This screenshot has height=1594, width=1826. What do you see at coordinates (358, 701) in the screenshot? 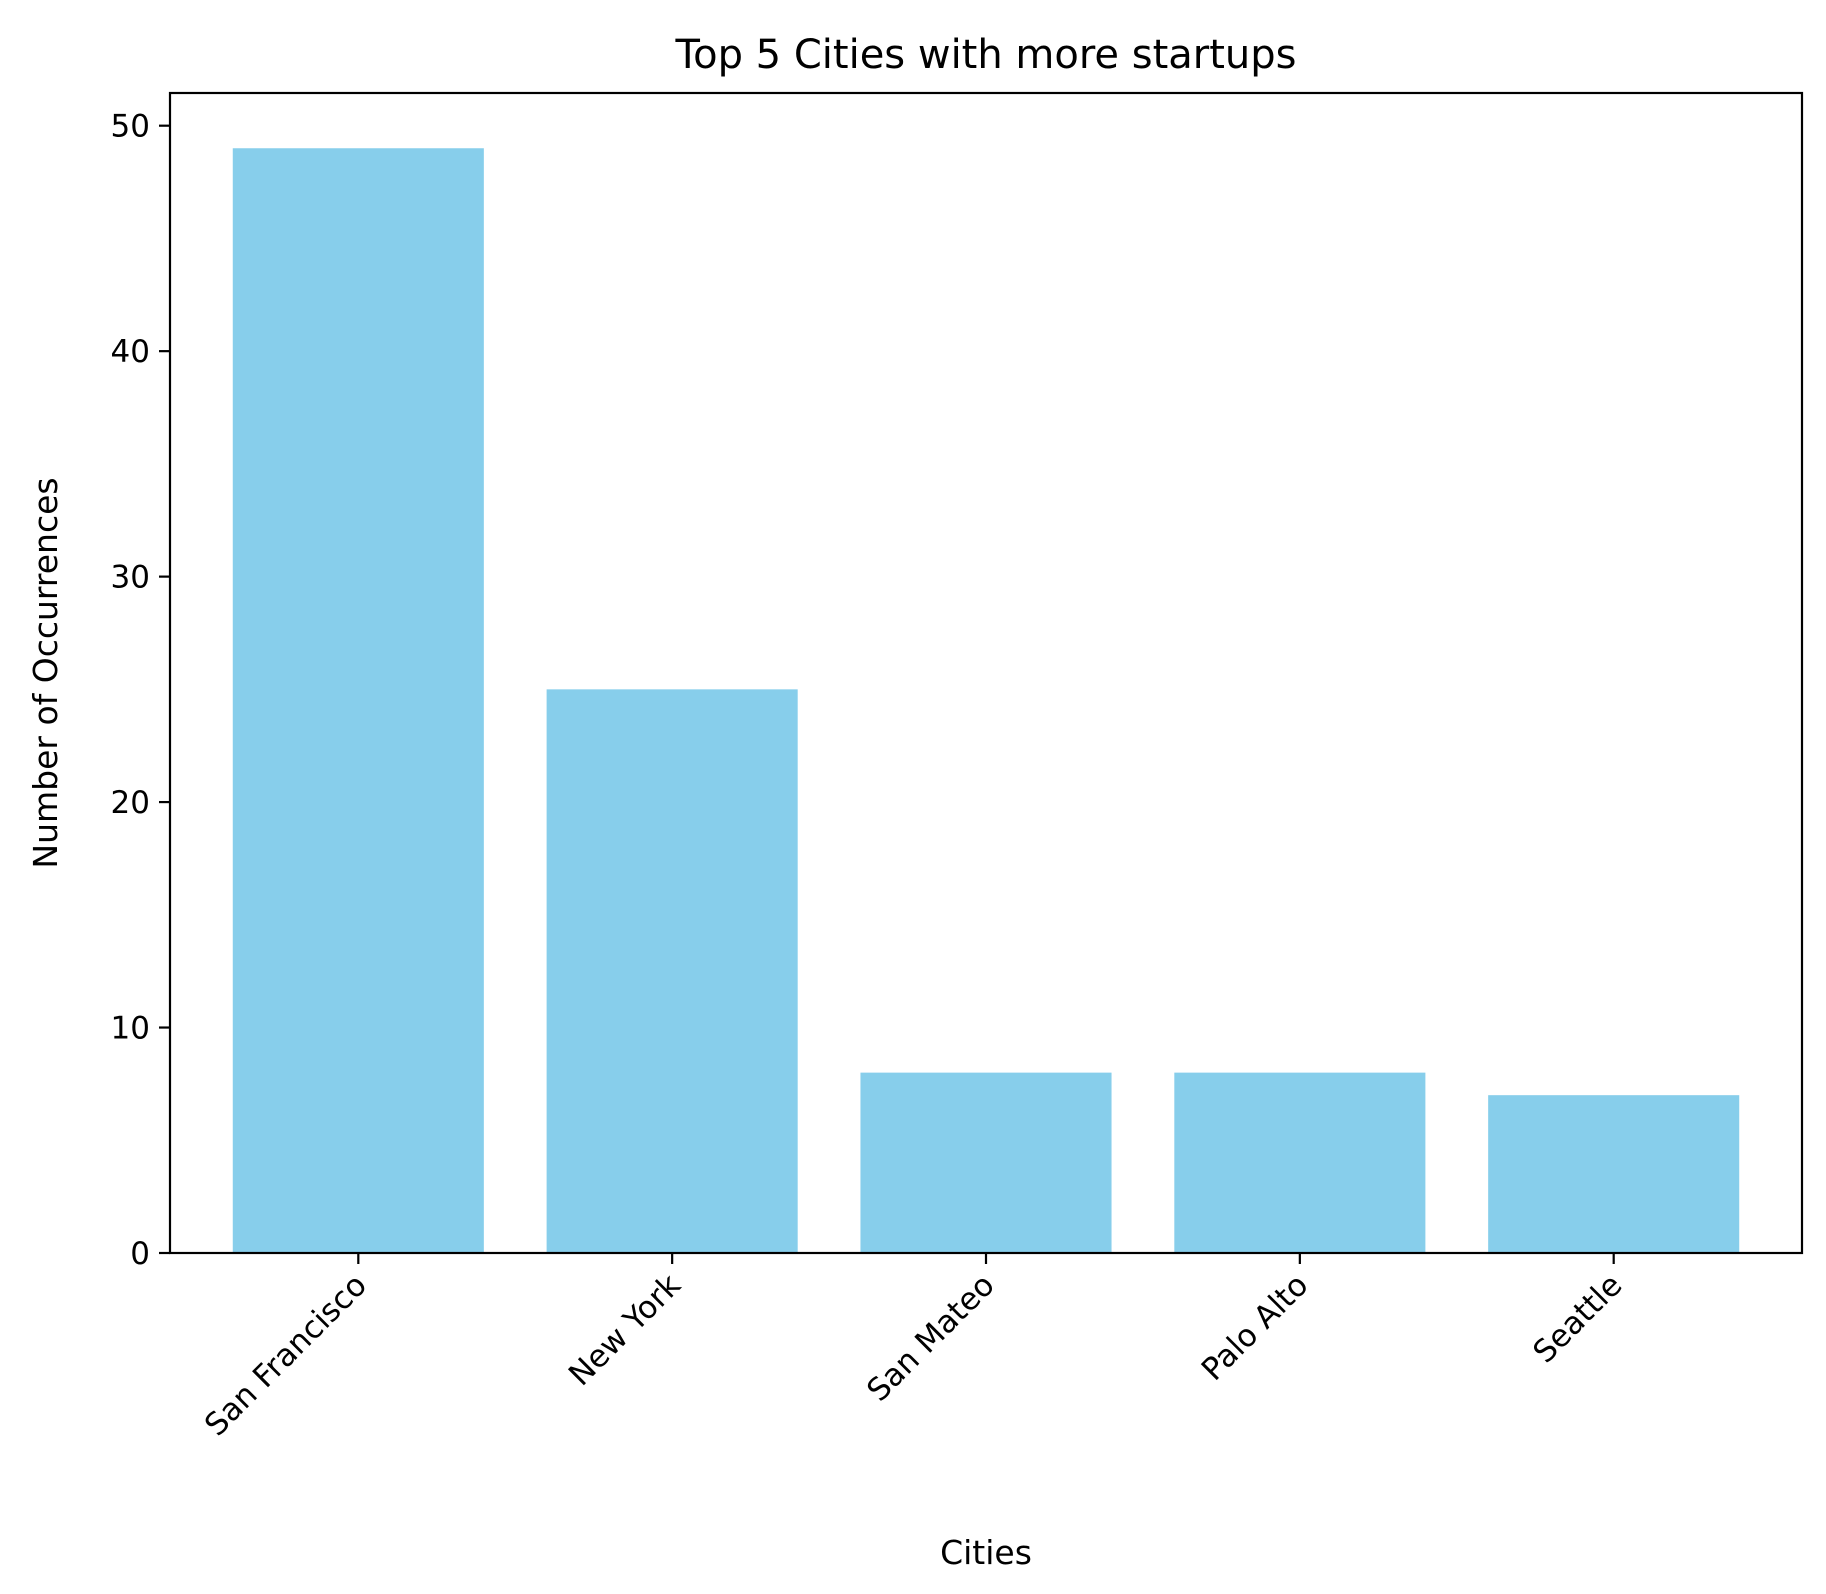
I see `bar-san-francisco` at bounding box center [358, 701].